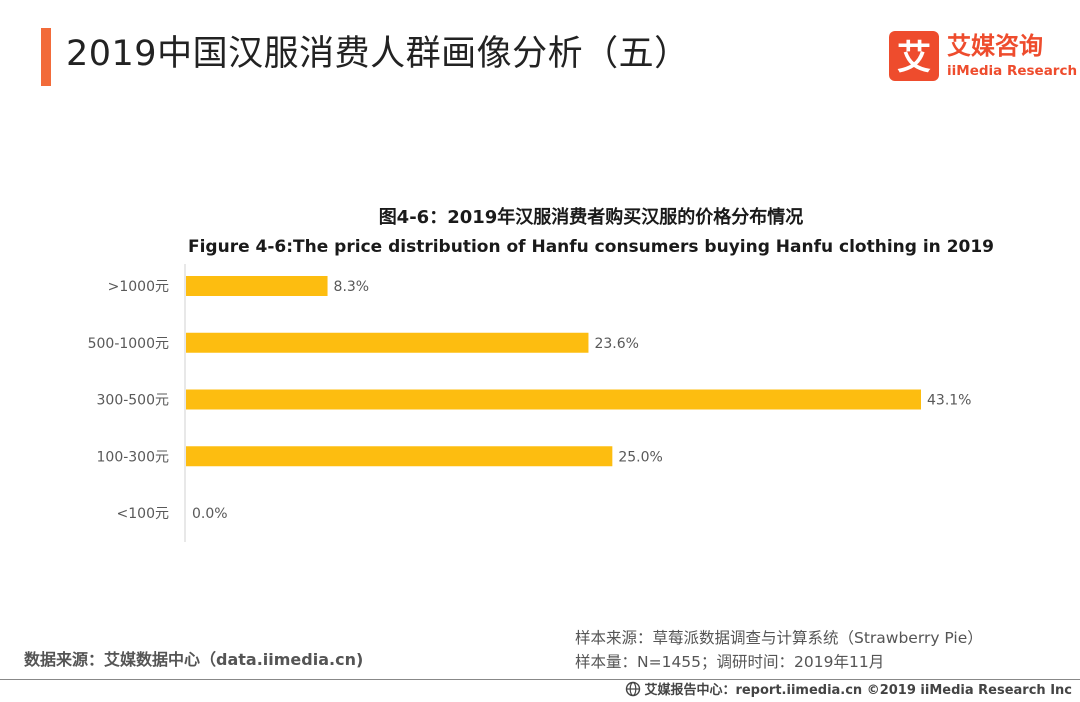  I want to click on brand-name-en: iiMedia Research, so click(1012, 71).